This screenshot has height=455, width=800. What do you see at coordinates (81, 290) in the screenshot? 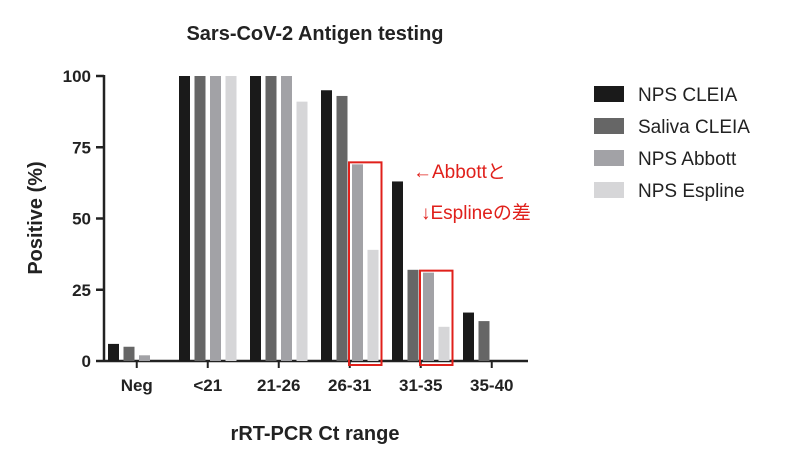
I see `y-tick-label: 25` at bounding box center [81, 290].